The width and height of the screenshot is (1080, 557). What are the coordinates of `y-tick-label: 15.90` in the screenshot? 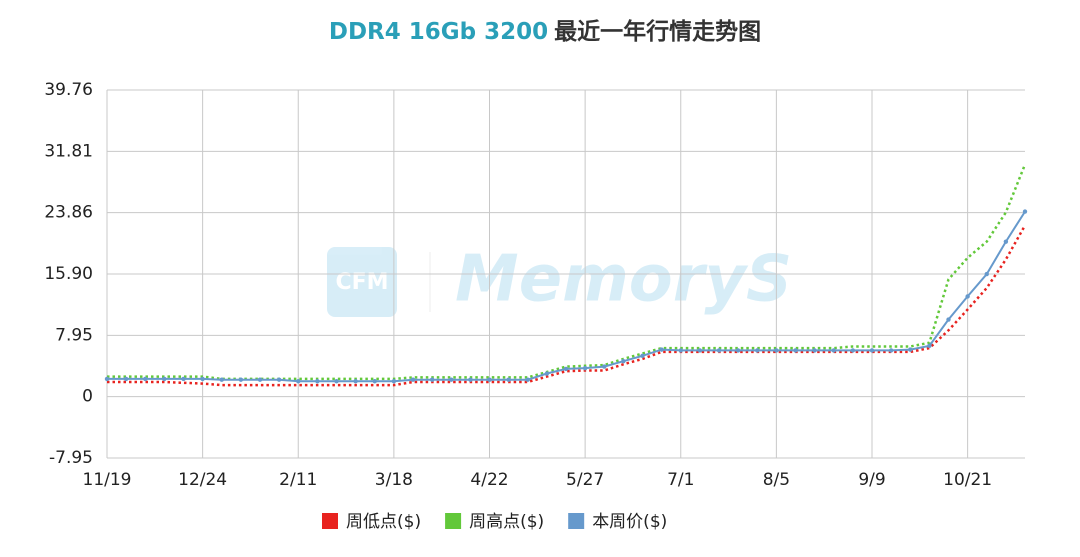 It's located at (68, 274).